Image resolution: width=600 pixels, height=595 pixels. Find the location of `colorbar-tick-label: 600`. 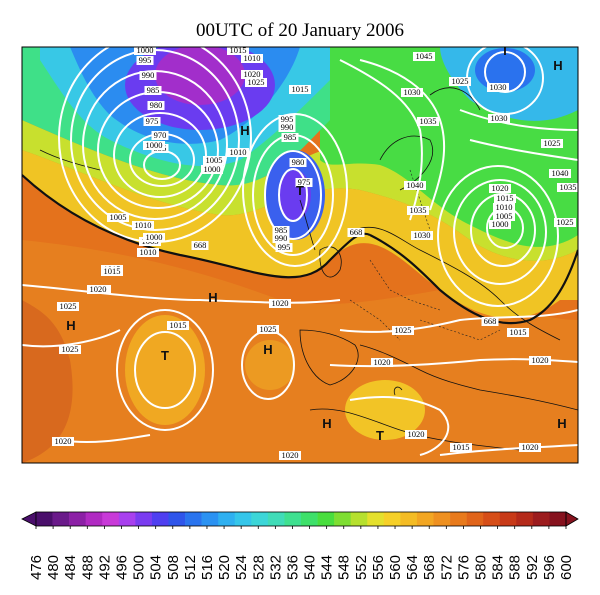

colorbar-tick-label: 600 is located at coordinates (566, 567).